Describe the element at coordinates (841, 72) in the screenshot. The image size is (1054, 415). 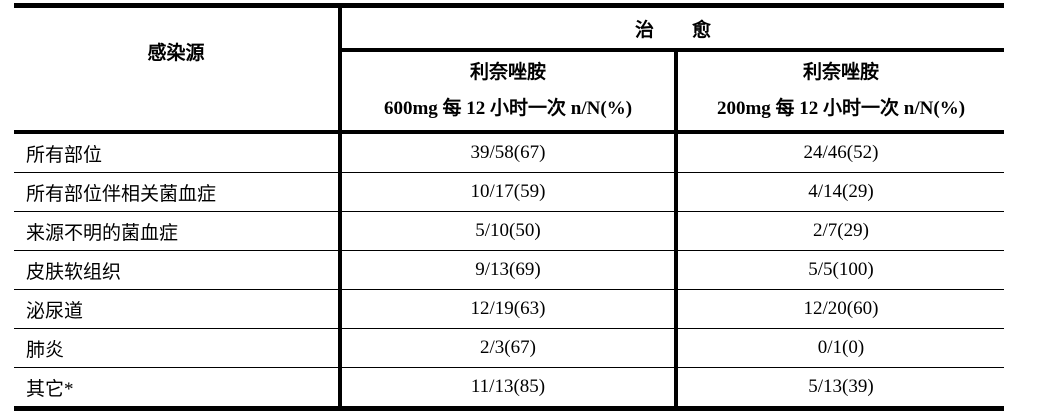
I see `header-col-200mg-drug: 利奈唑胺` at that location.